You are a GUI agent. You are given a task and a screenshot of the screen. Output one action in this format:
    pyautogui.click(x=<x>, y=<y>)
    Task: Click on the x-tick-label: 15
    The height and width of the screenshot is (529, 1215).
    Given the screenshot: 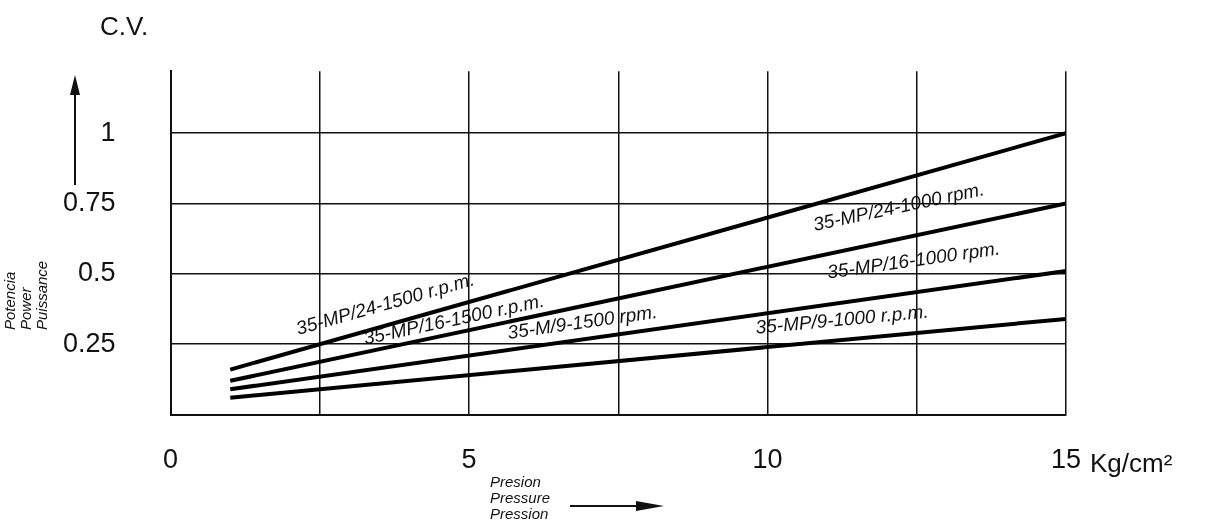 What is the action you would take?
    pyautogui.click(x=1066, y=459)
    